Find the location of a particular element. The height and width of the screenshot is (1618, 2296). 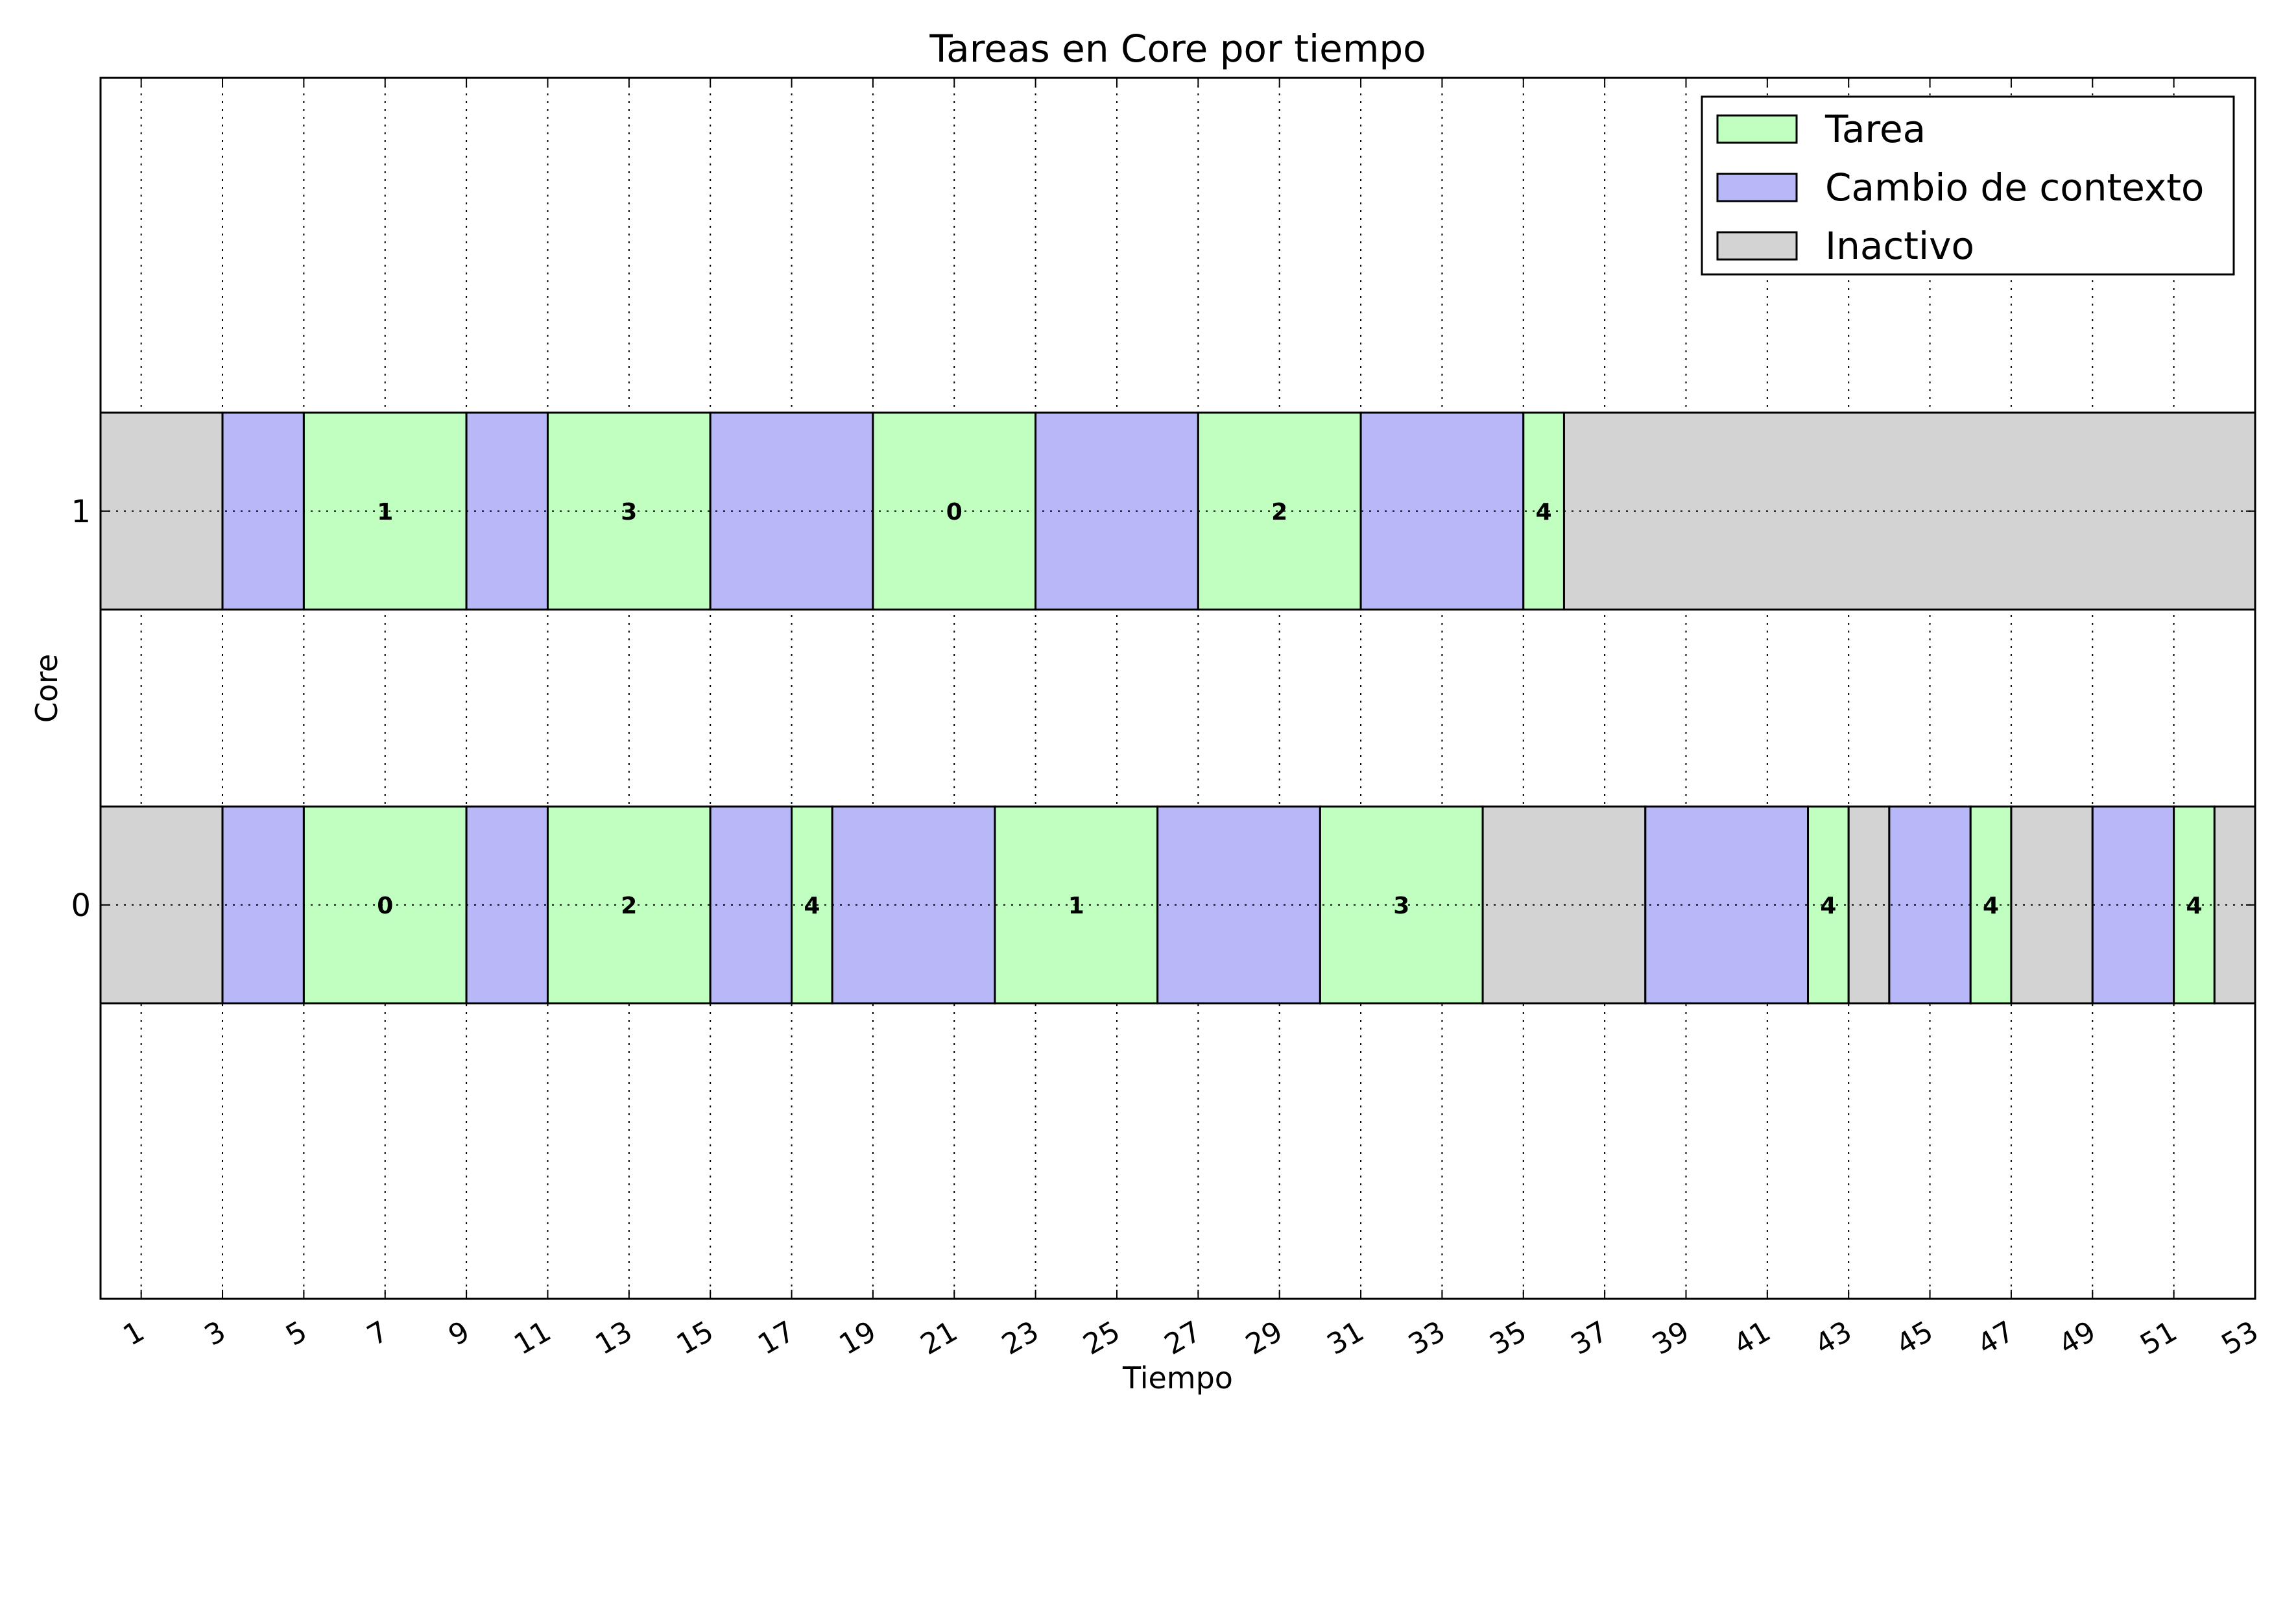

chart-title: Tareas en Core por tiempo is located at coordinates (1177, 49).